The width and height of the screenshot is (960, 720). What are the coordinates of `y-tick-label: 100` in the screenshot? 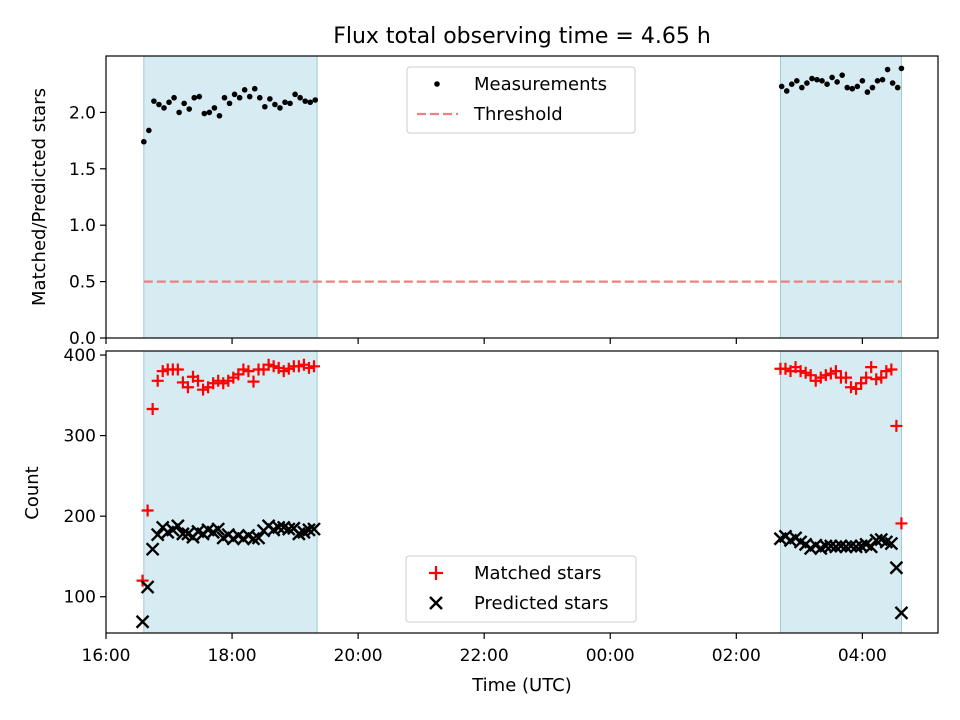 It's located at (80, 598).